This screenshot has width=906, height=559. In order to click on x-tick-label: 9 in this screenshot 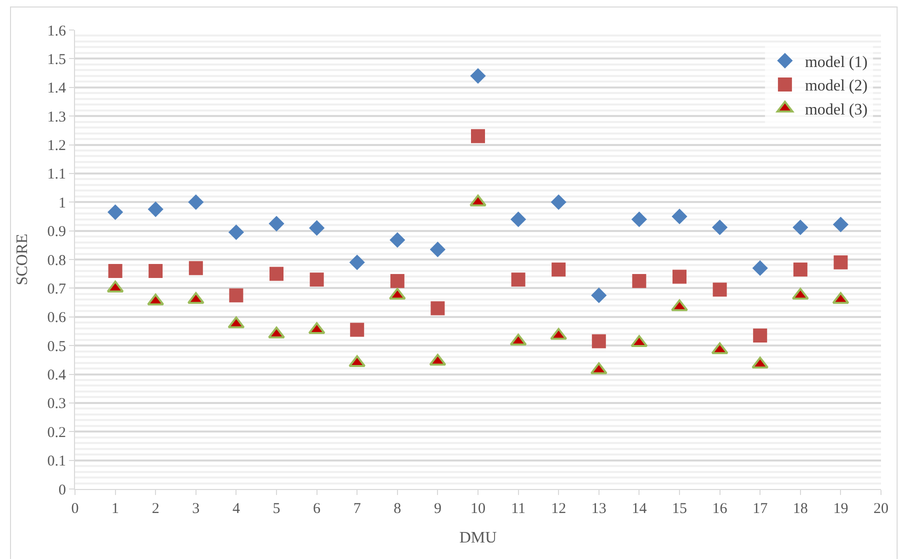, I will do `click(438, 509)`.